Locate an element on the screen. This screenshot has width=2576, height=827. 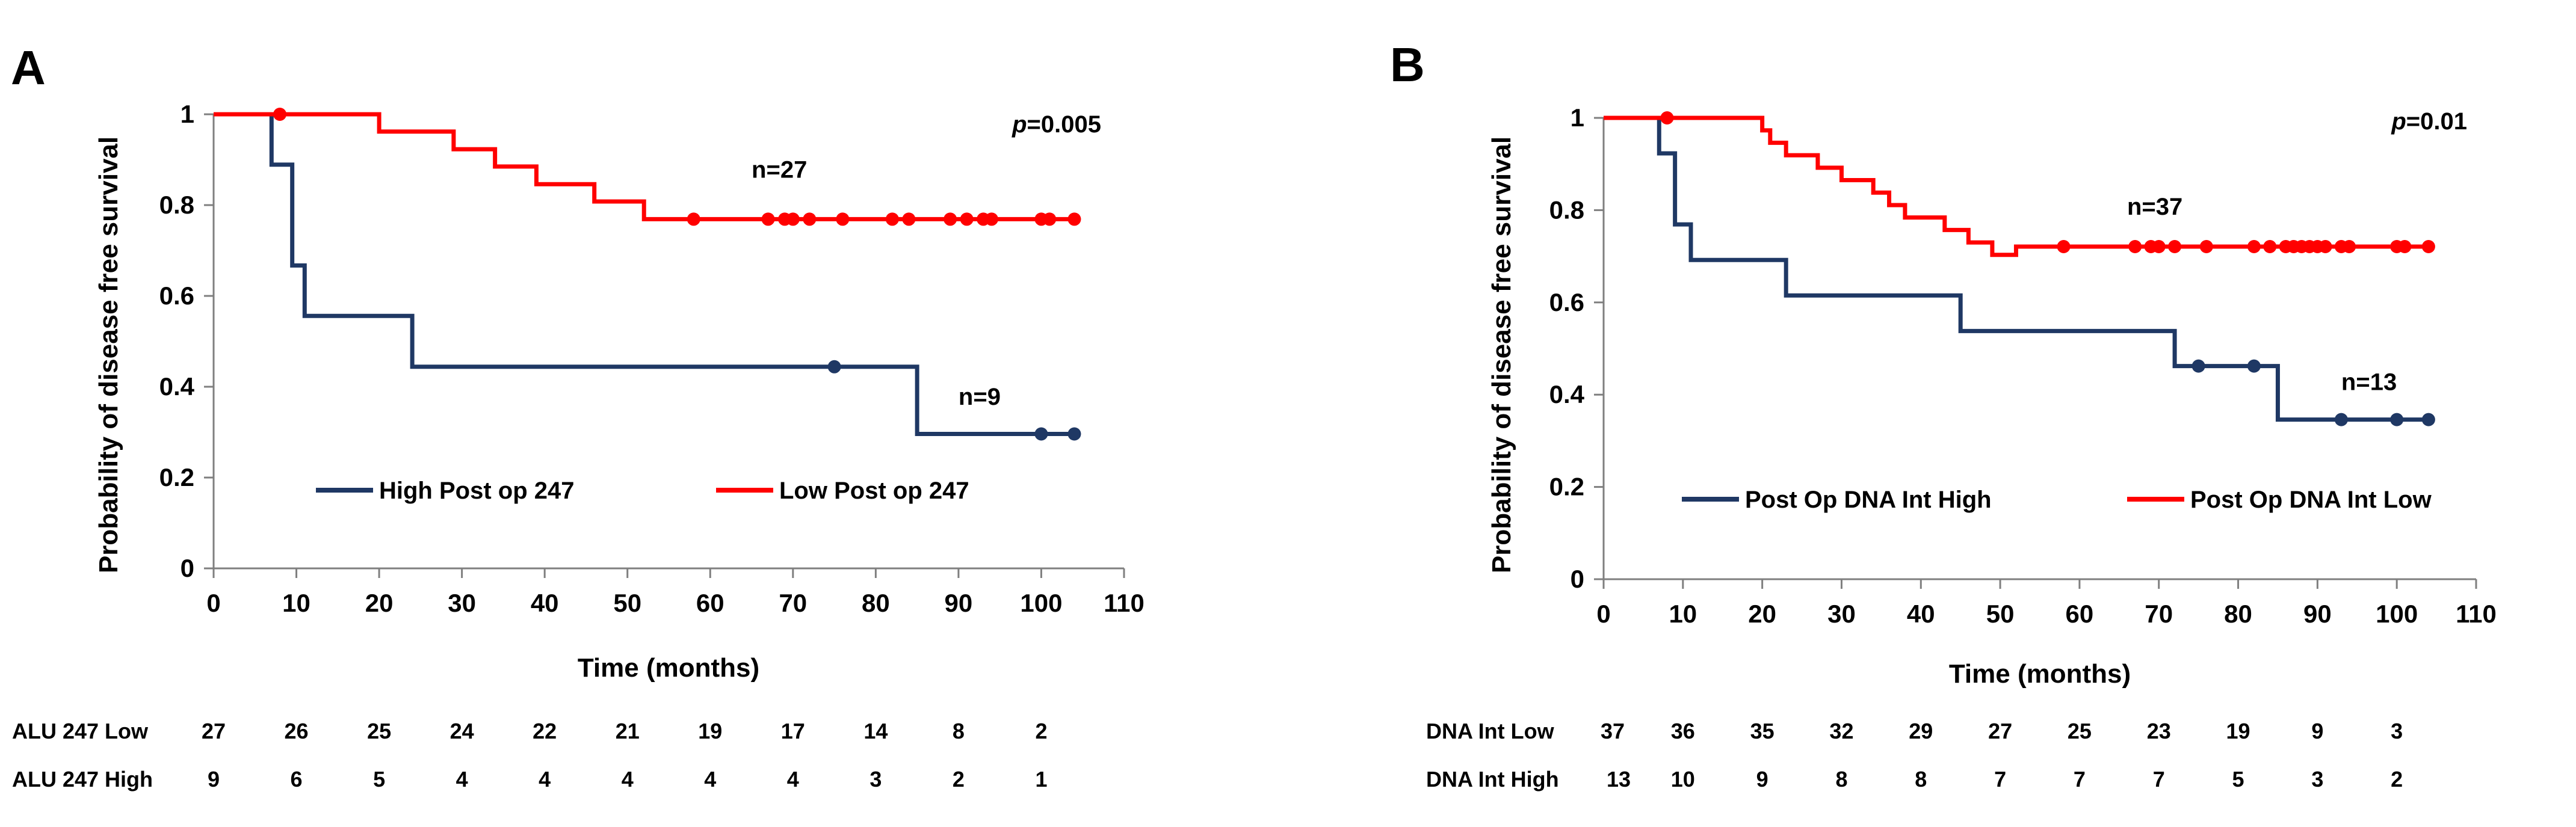
risk-count: 35 is located at coordinates (1762, 731).